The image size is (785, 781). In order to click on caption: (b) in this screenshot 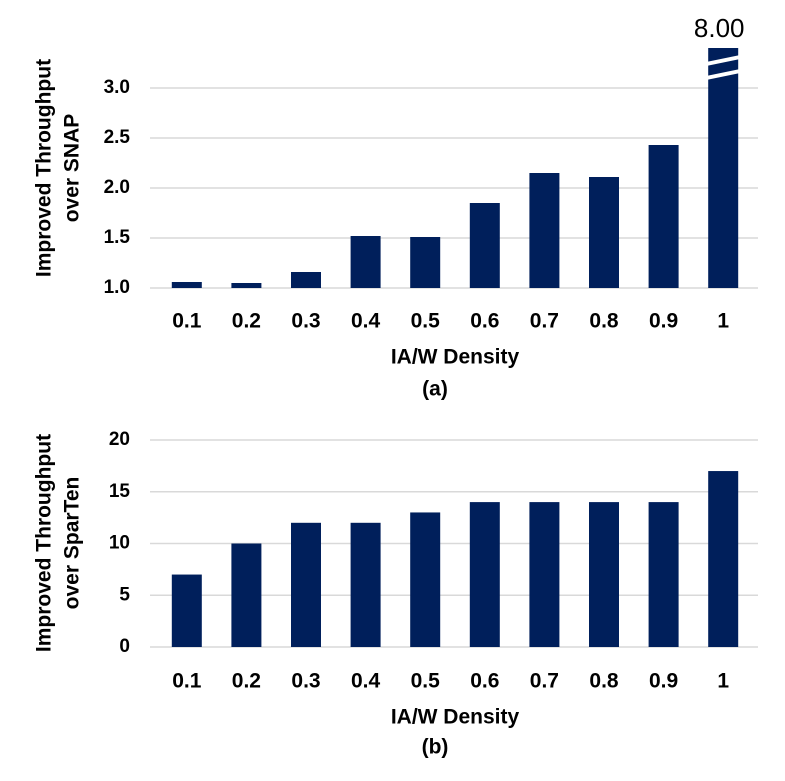, I will do `click(435, 747)`.